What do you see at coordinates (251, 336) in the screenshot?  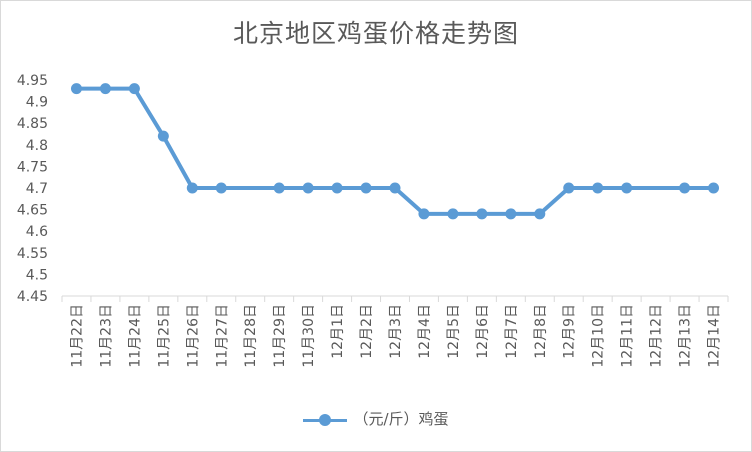 I see `x-tick-label: 11月28日` at bounding box center [251, 336].